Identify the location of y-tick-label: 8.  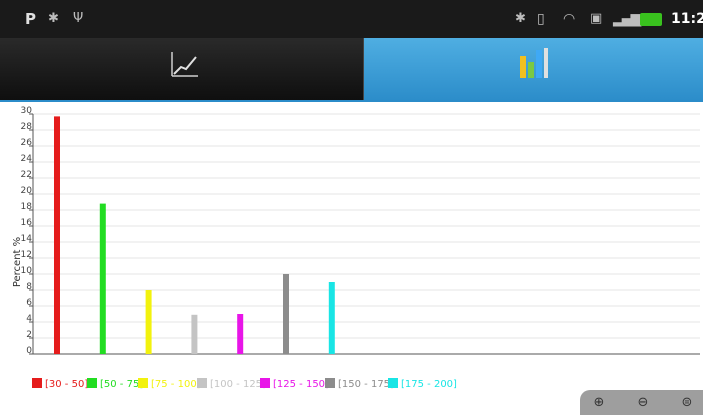
(29, 287).